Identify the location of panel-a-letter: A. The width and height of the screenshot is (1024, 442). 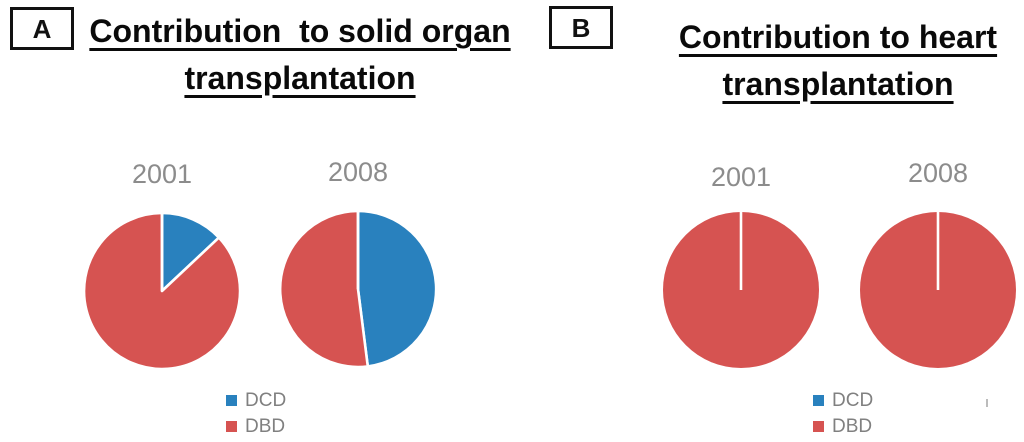
(42, 28).